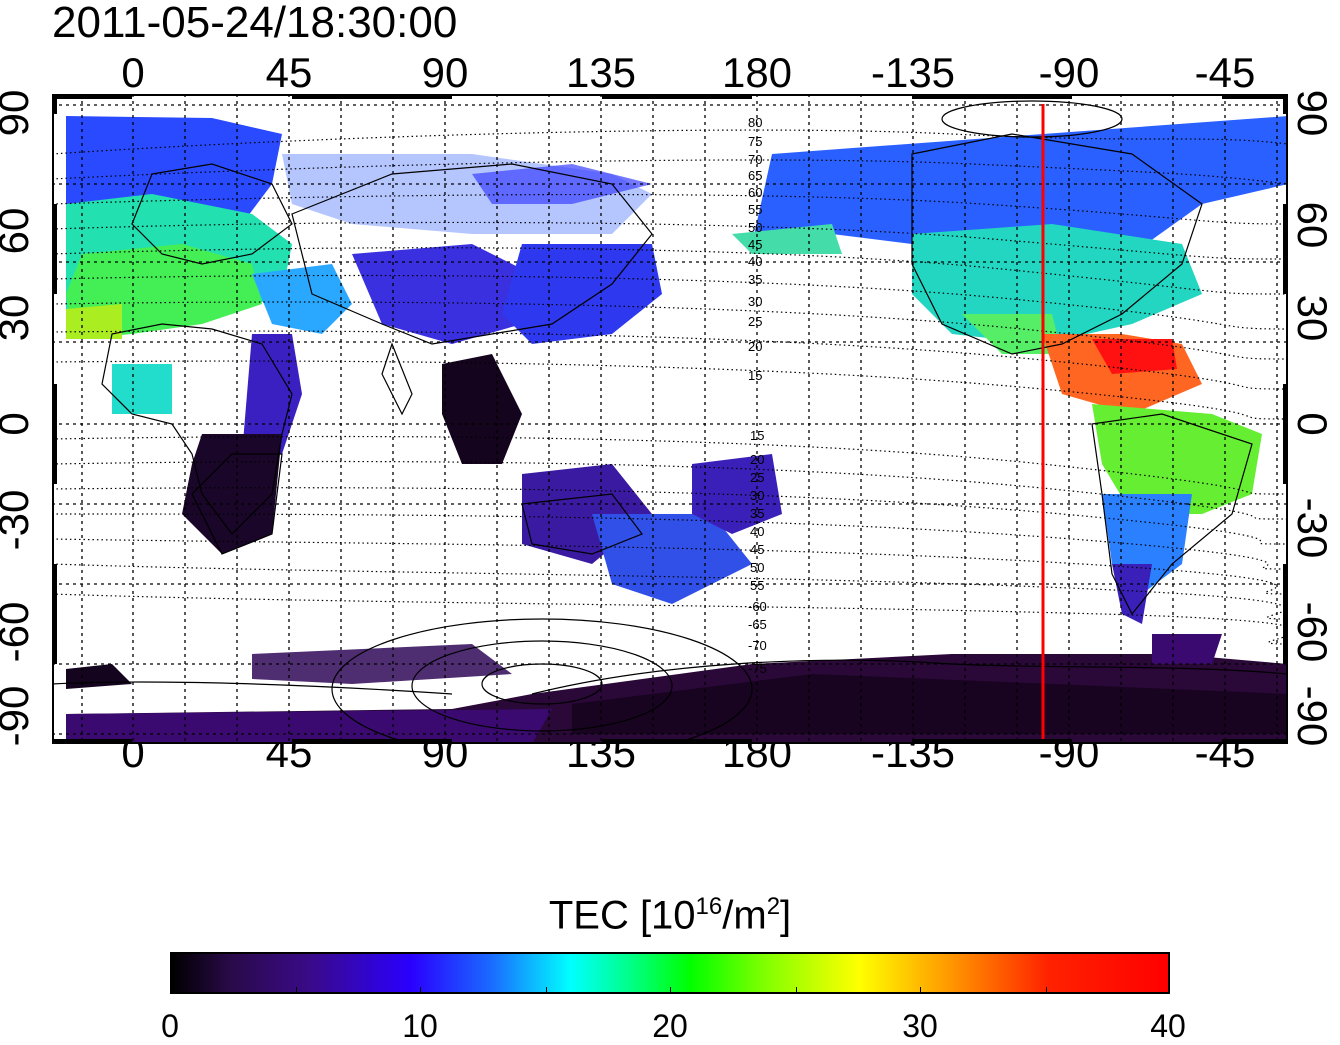 This screenshot has width=1340, height=1045. Describe the element at coordinates (420, 1026) in the screenshot. I see `colorbar-tick: 10` at that location.